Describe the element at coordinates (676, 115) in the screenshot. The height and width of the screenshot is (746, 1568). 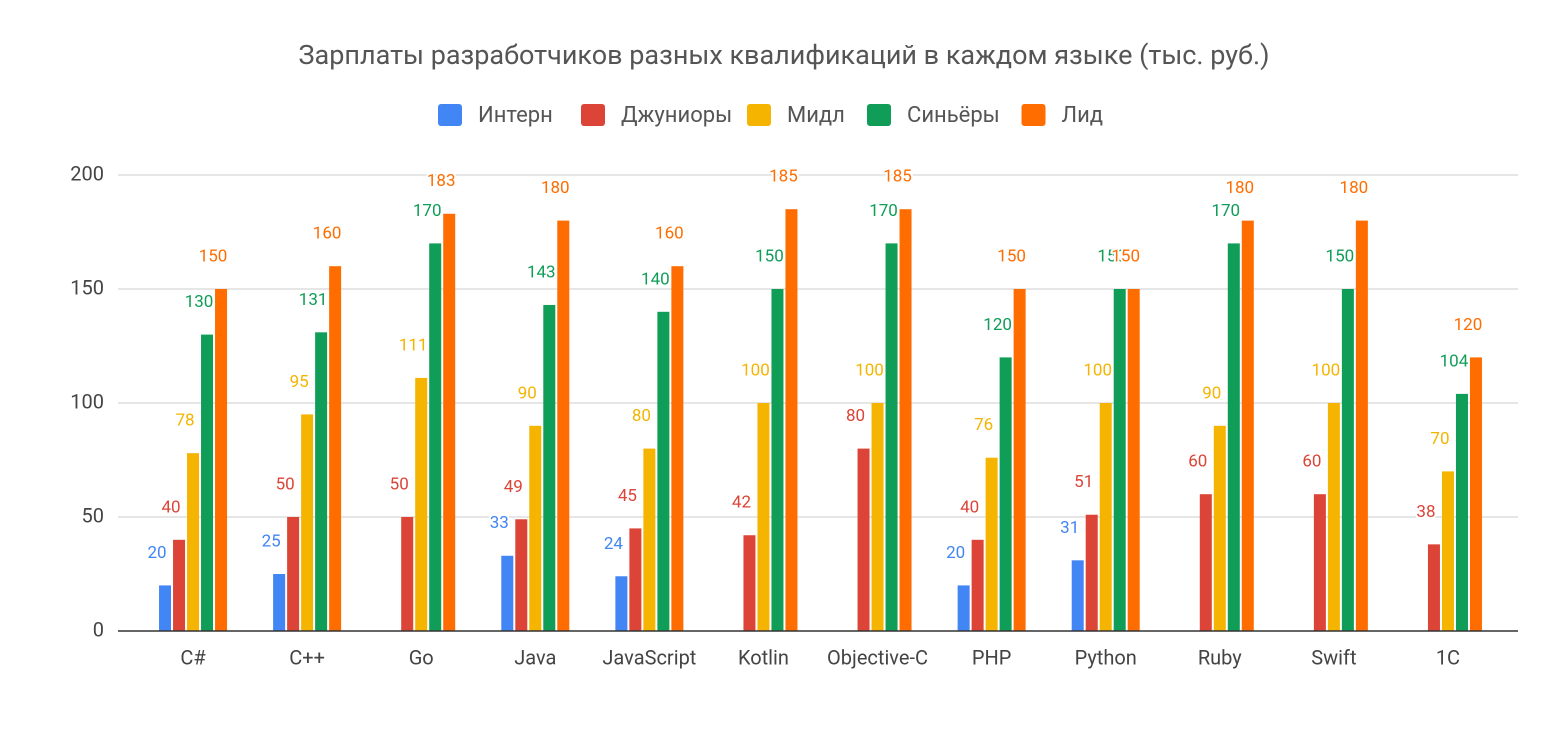
I see `legend-label: Джуниоры` at that location.